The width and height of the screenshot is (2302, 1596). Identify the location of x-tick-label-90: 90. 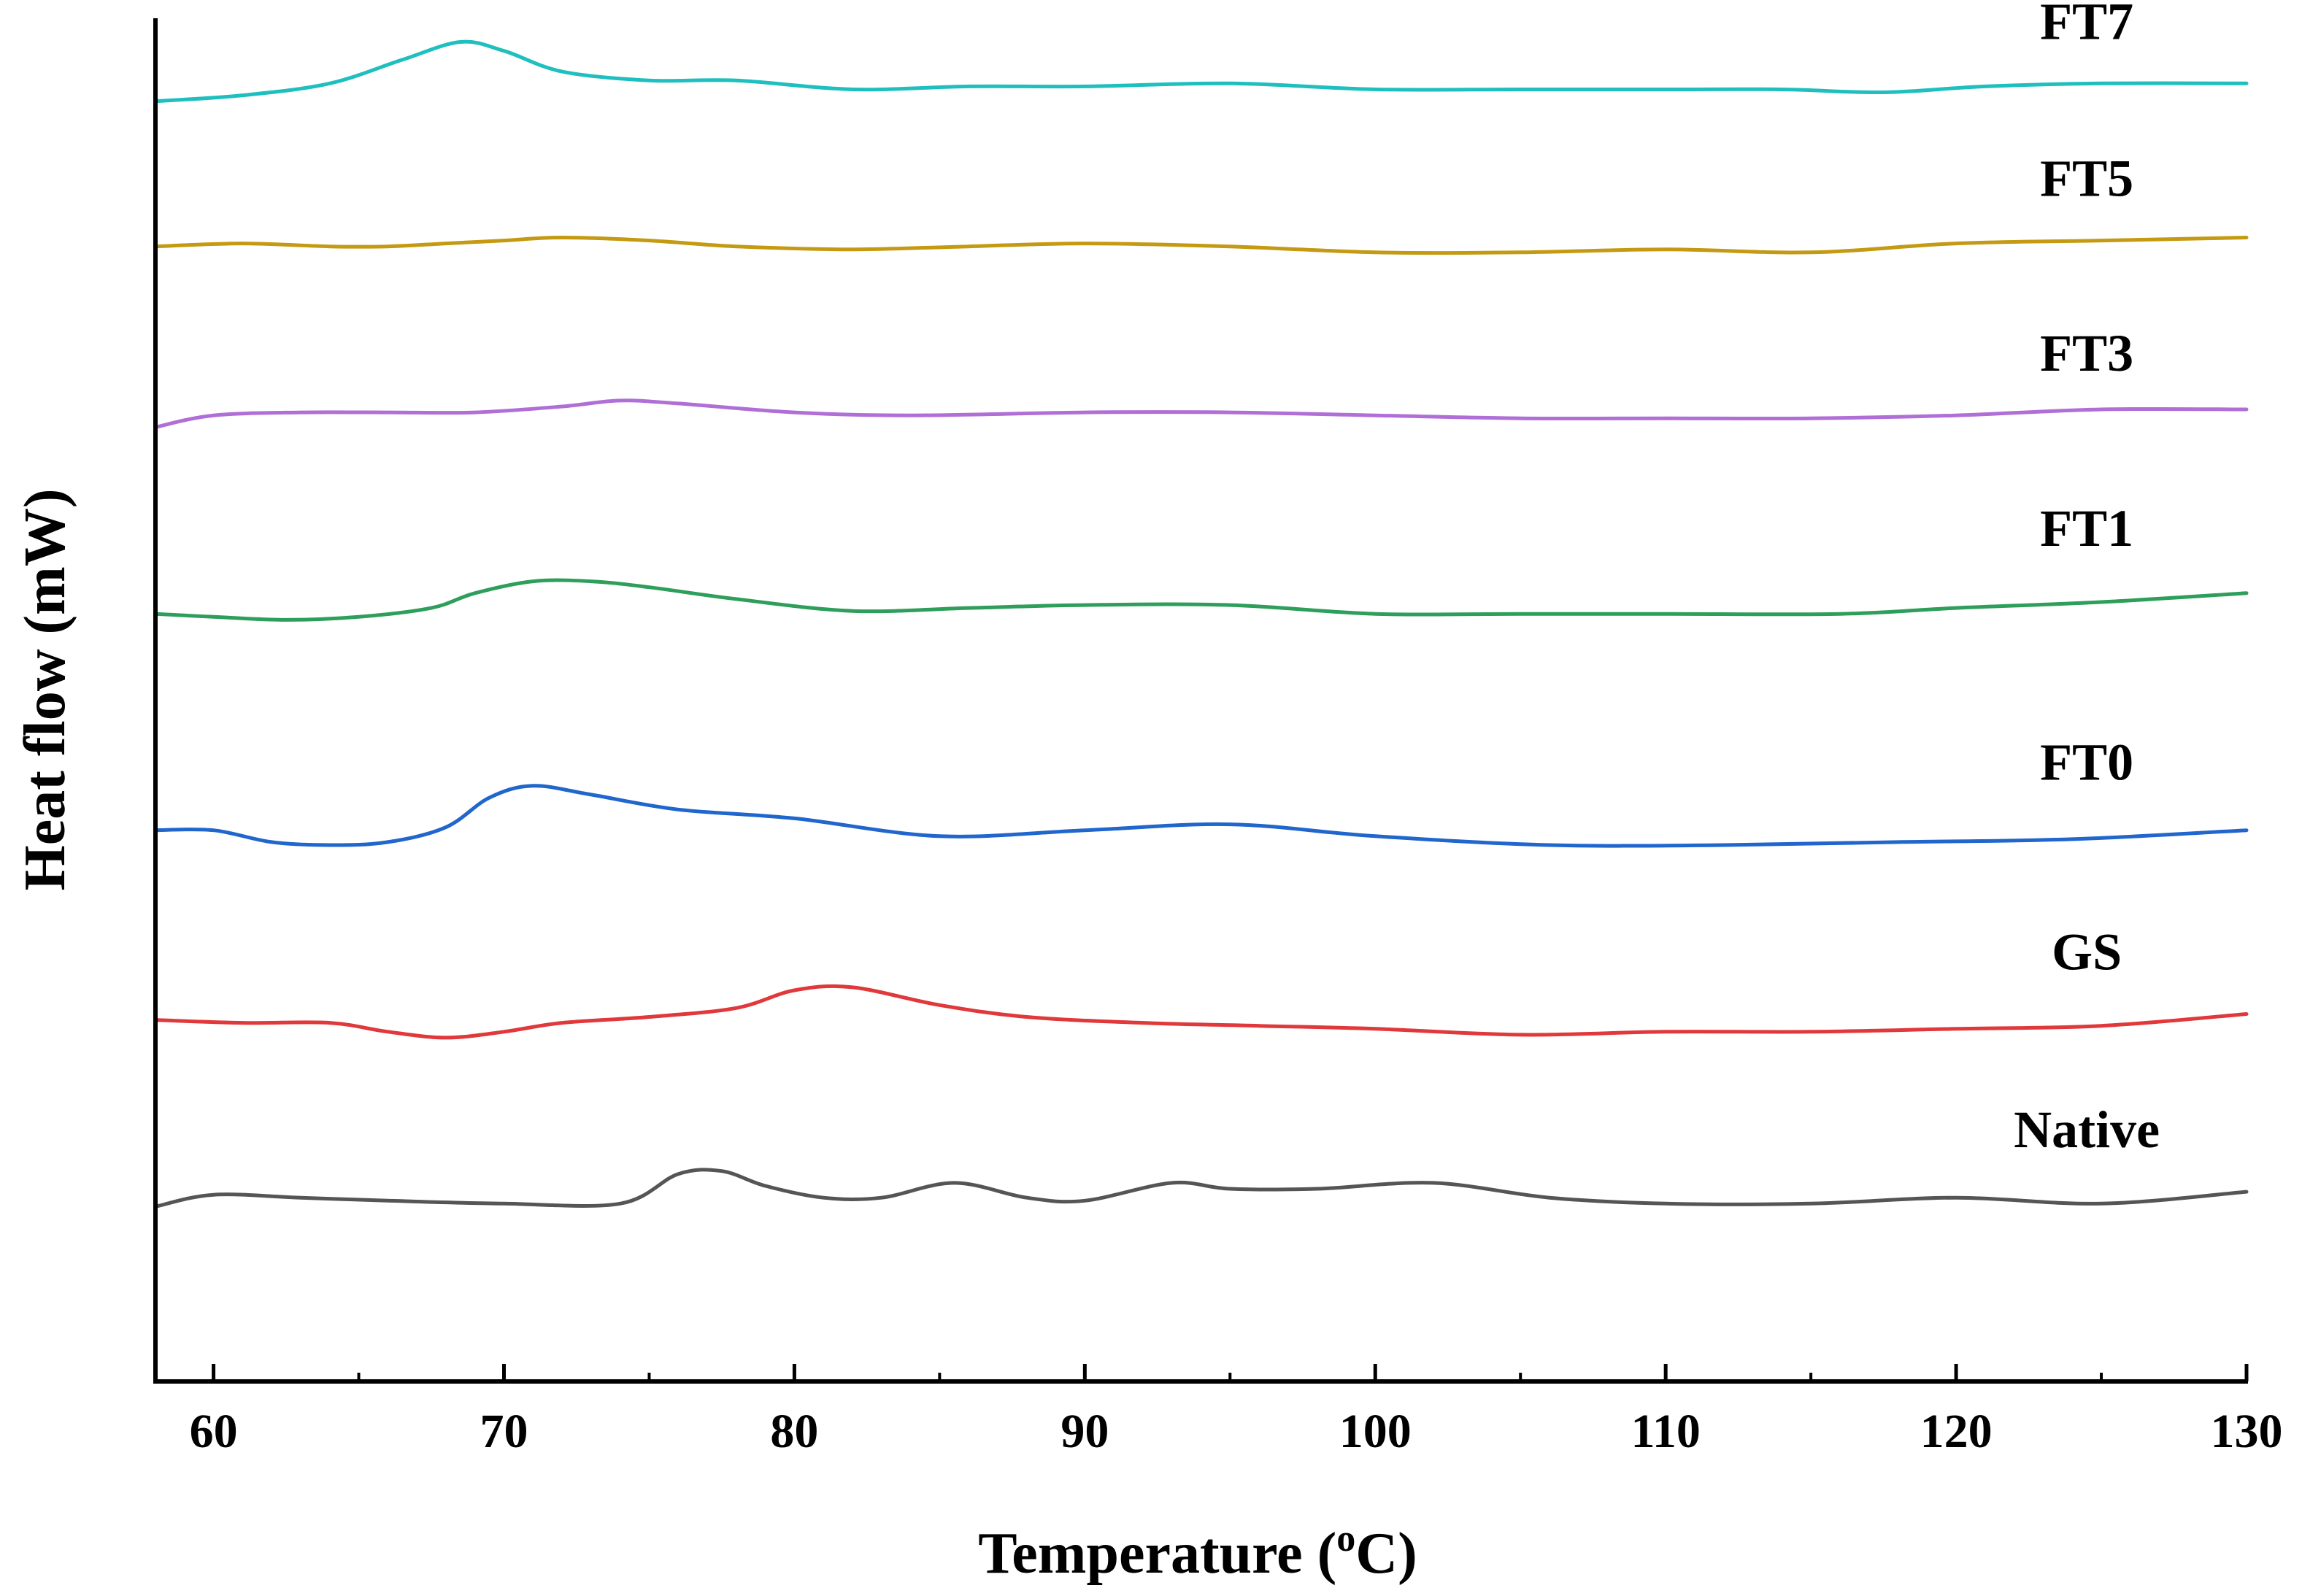
(1084, 1431).